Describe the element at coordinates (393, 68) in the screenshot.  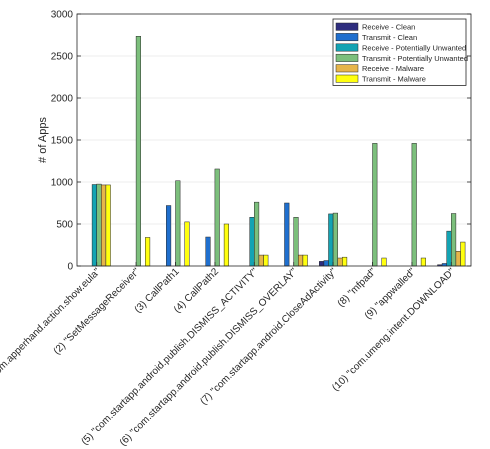
I see `legend-entry: Receive - Malware` at that location.